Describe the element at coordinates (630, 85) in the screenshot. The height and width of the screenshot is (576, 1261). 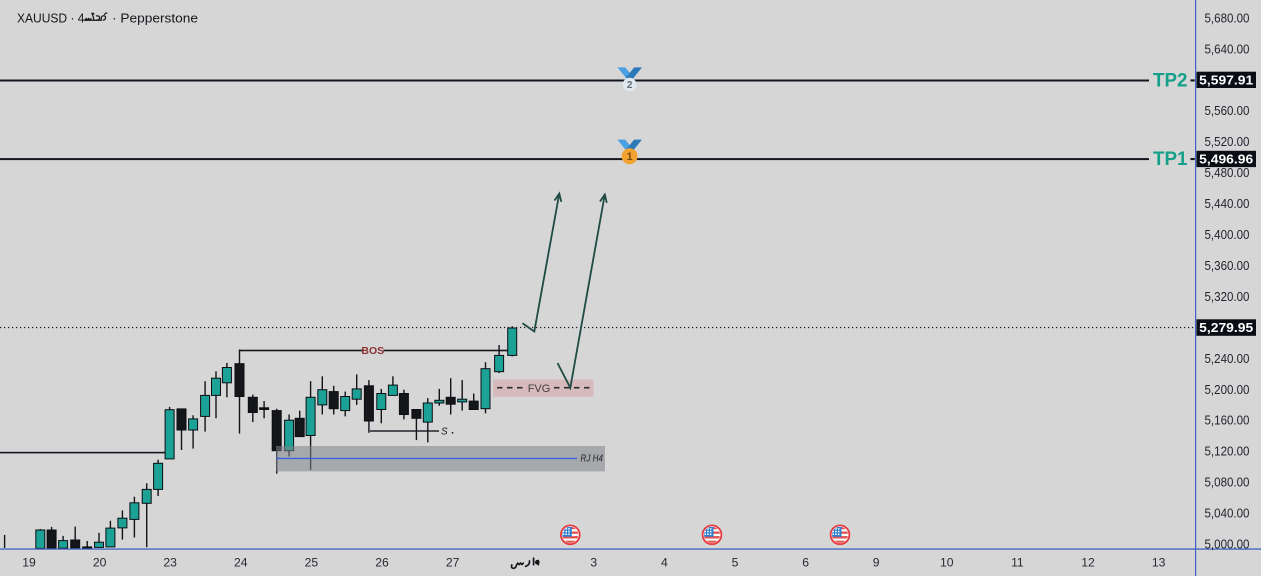
I see `svg-text: 2` at that location.